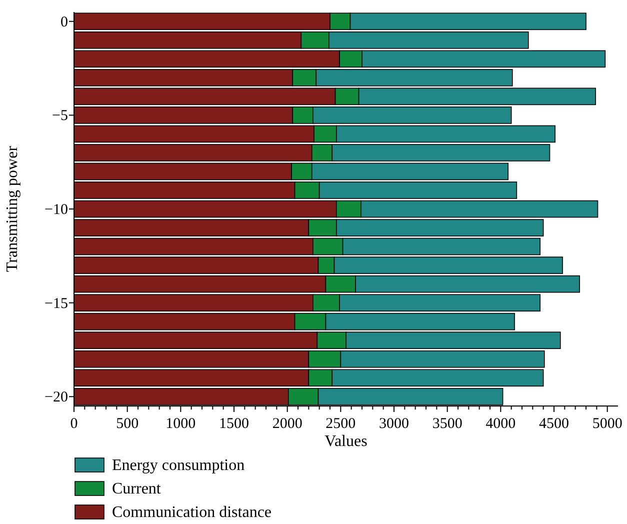  I want to click on x-tick-label: 4000, so click(501, 424).